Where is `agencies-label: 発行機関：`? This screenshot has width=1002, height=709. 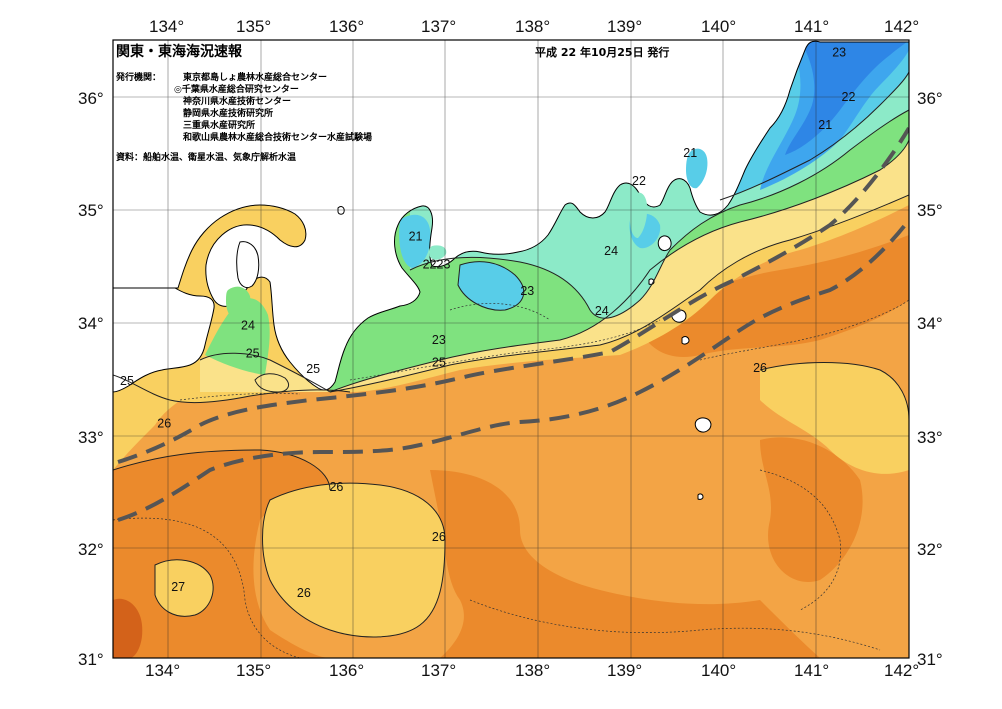
agencies-label: 発行機関： is located at coordinates (138, 77).